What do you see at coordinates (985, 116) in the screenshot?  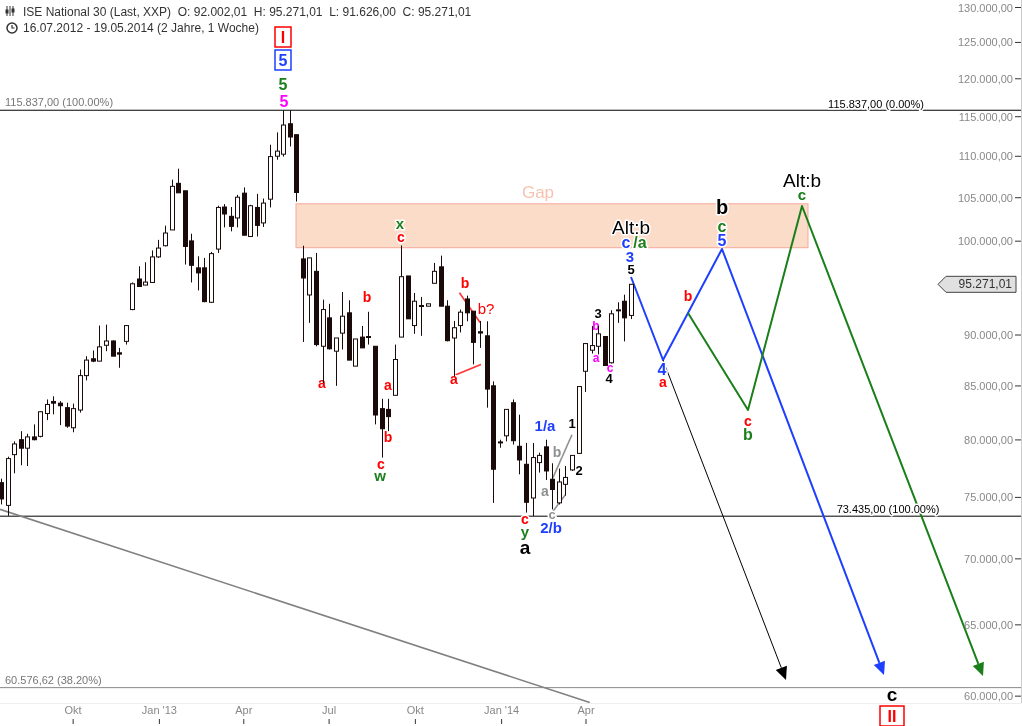 I see `y-tick-label: 115.000,00` at bounding box center [985, 116].